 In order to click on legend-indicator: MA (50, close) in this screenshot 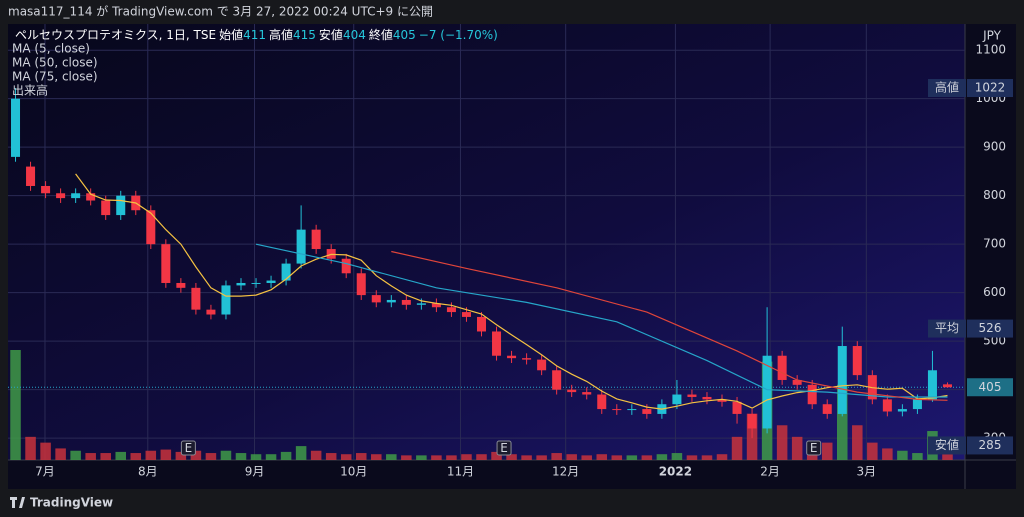, I will do `click(55, 63)`.